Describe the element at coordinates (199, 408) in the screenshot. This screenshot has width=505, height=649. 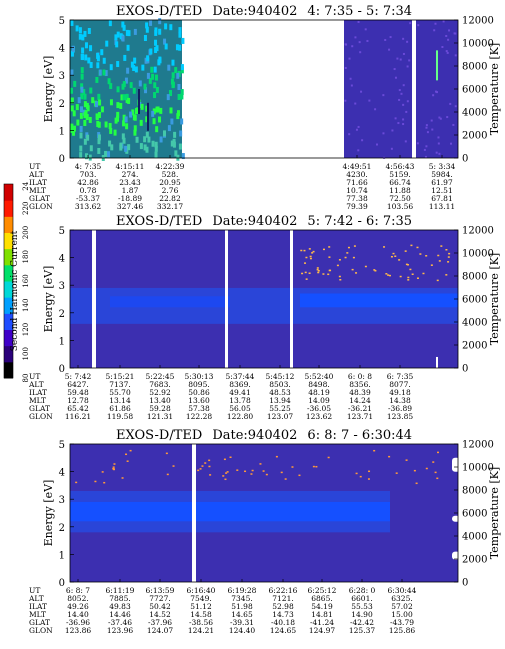
I see `cell-glat: 57.38` at that location.